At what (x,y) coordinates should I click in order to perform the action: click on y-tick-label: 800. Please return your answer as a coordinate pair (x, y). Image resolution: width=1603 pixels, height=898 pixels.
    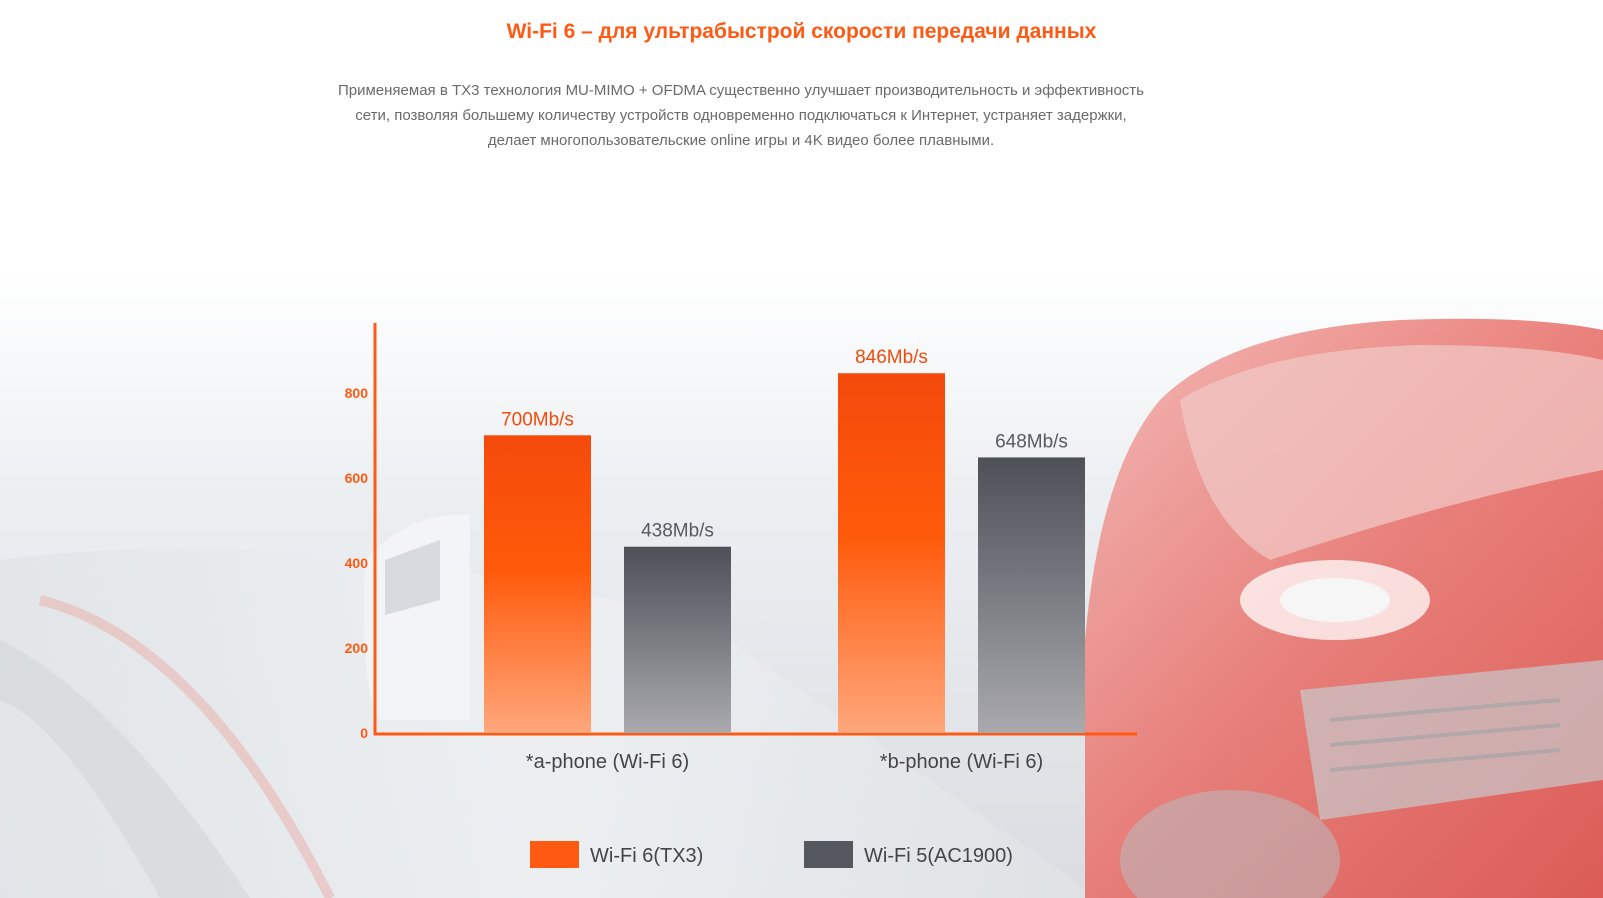
    Looking at the image, I should click on (357, 393).